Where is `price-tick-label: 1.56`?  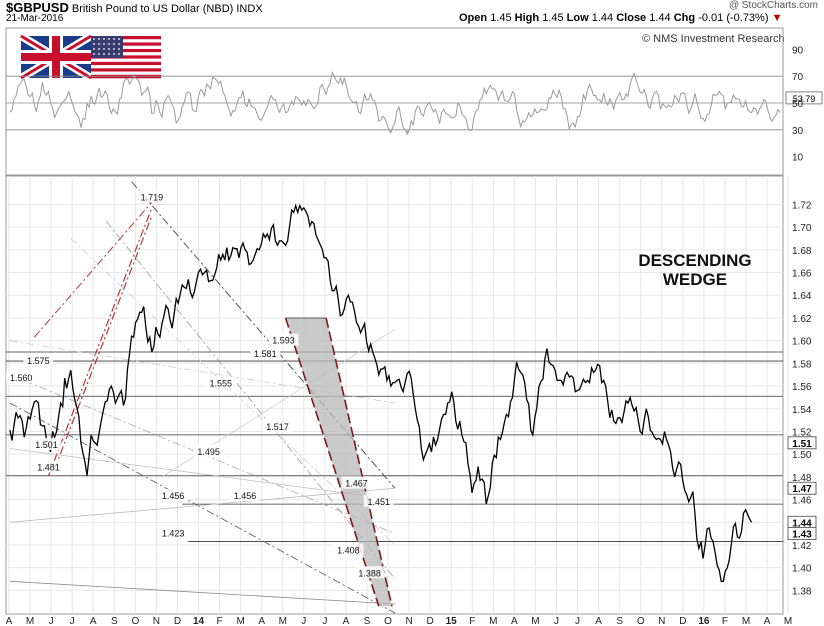
price-tick-label: 1.56 is located at coordinates (802, 387).